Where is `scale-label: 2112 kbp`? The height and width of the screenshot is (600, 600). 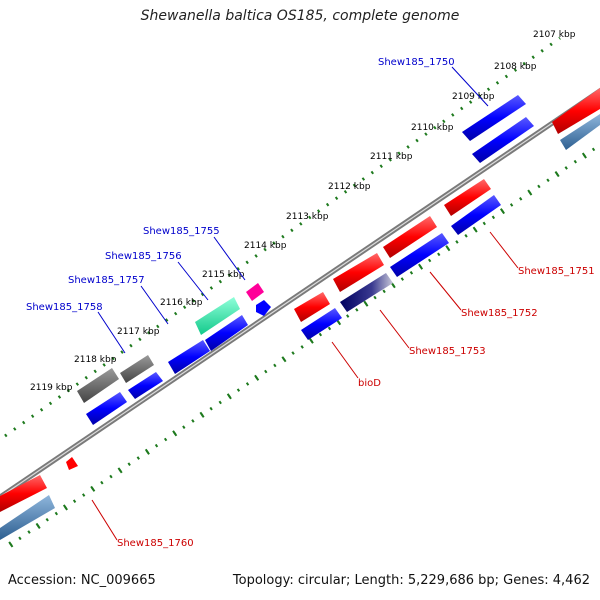 scale-label: 2112 kbp is located at coordinates (349, 187).